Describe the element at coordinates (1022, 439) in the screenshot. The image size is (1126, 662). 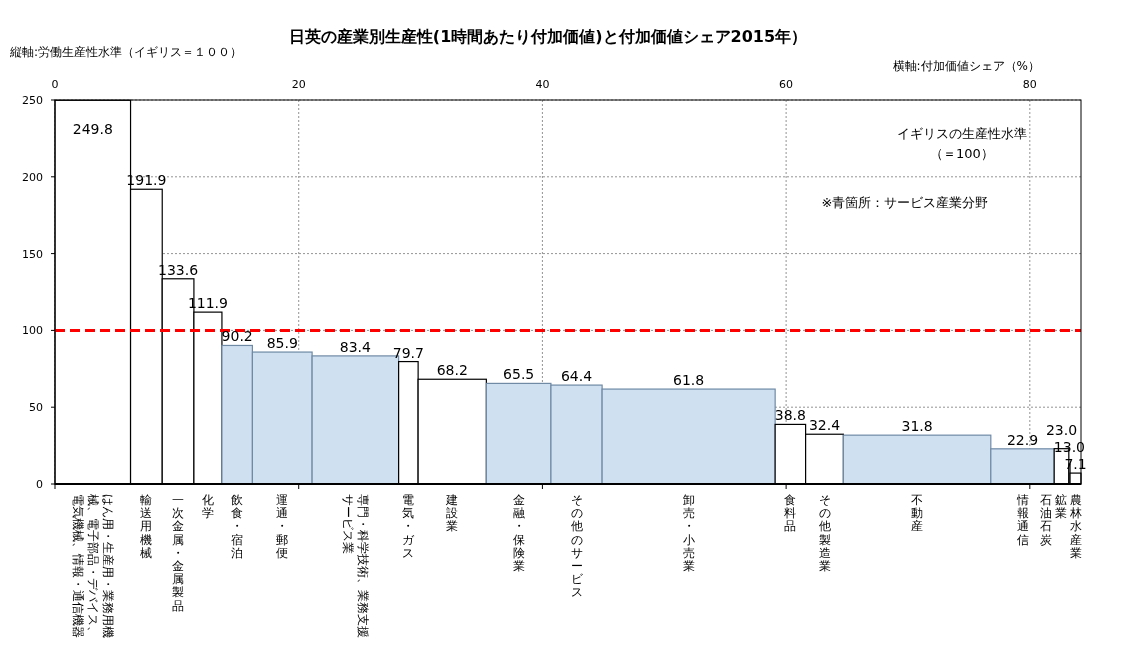
I see `data-label: 22.9` at that location.